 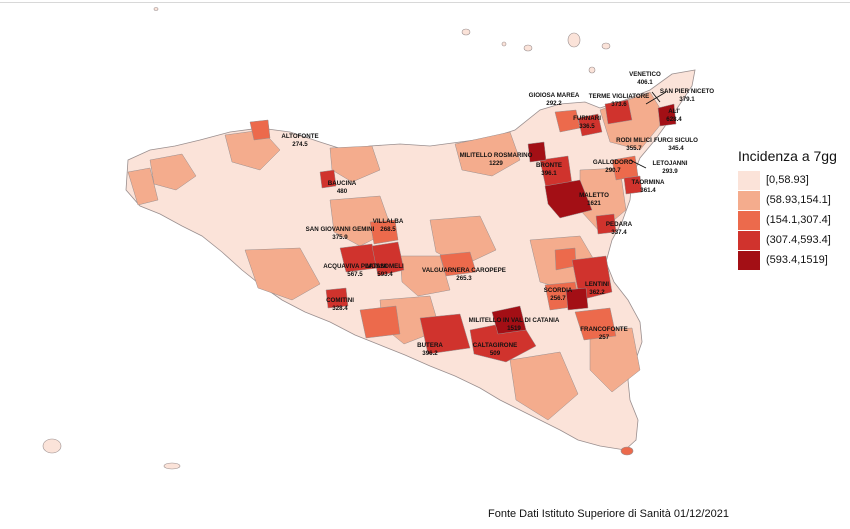 I want to click on municipality-value: 379.1, so click(x=687, y=99).